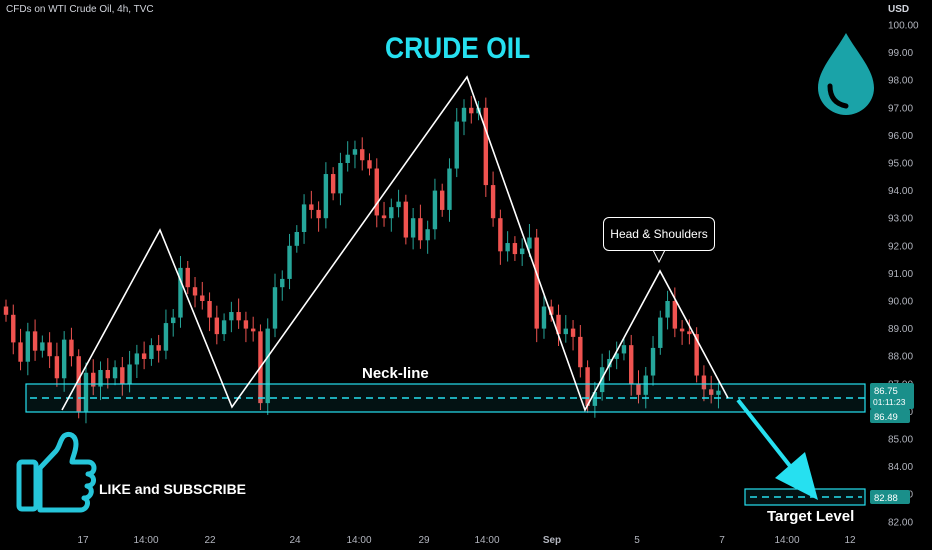 This screenshot has height=550, width=932. Describe the element at coordinates (552, 540) in the screenshot. I see `x-tick-label: Sep` at that location.